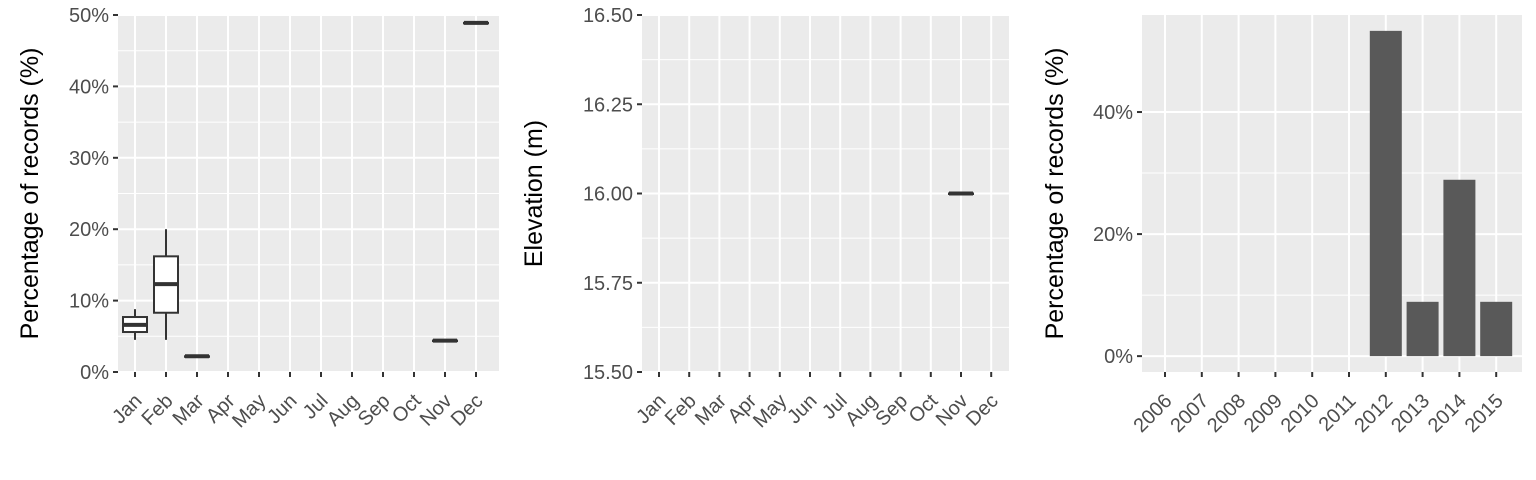 This screenshot has height=480, width=1536. Describe the element at coordinates (89, 159) in the screenshot. I see `y-tick-label: 30%` at that location.